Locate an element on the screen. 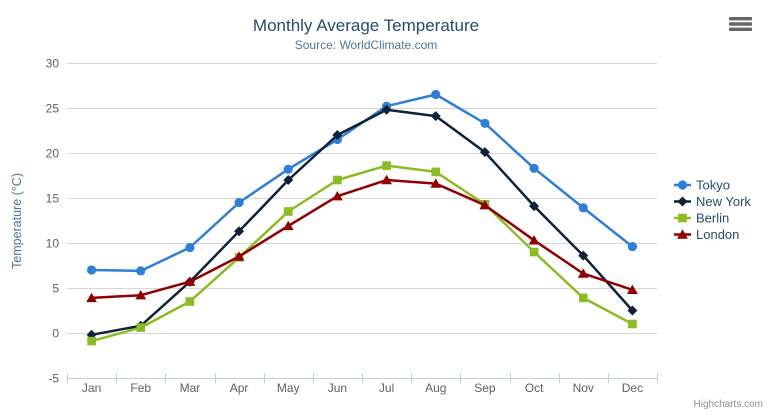 This screenshot has height=416, width=769. x-axis-label: Jul is located at coordinates (386, 388).